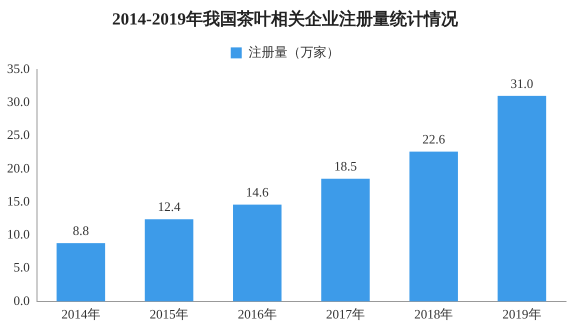 The height and width of the screenshot is (333, 576). What do you see at coordinates (22, 267) in the screenshot?
I see `y-tick-label: 5.0` at bounding box center [22, 267].